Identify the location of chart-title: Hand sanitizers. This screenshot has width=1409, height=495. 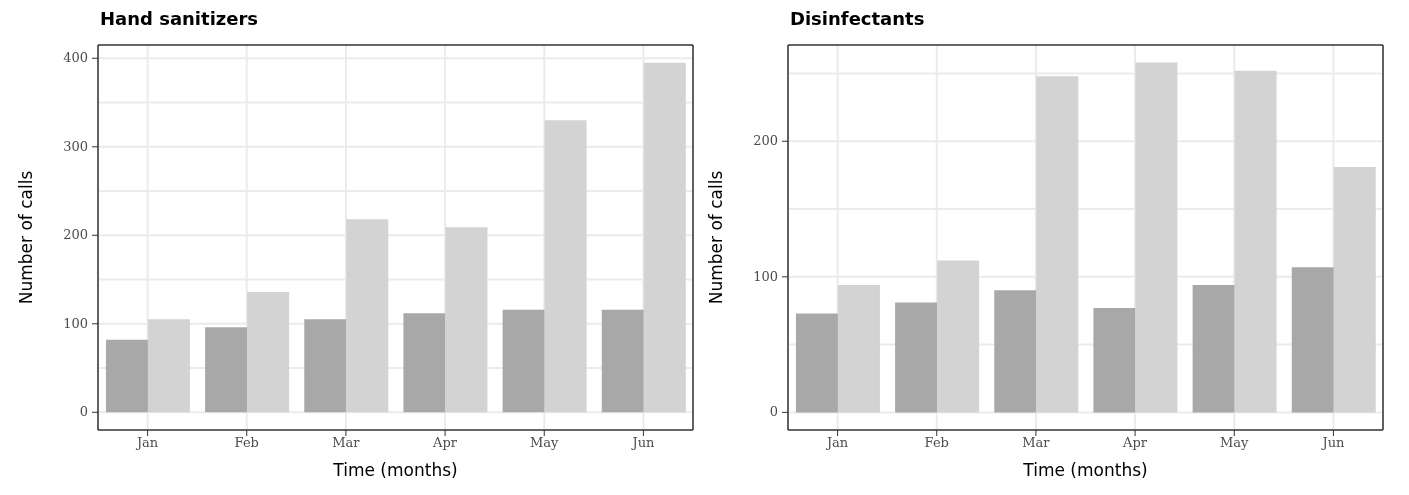
(180, 19).